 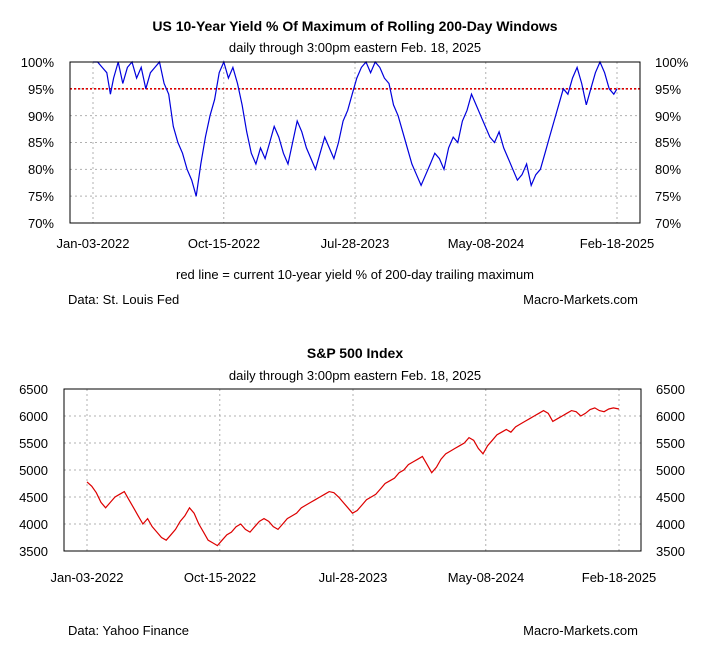 I want to click on sp500-y-axis-left: 3500 4000 4500 5000 5500 6000 6500, so click(x=33, y=470).